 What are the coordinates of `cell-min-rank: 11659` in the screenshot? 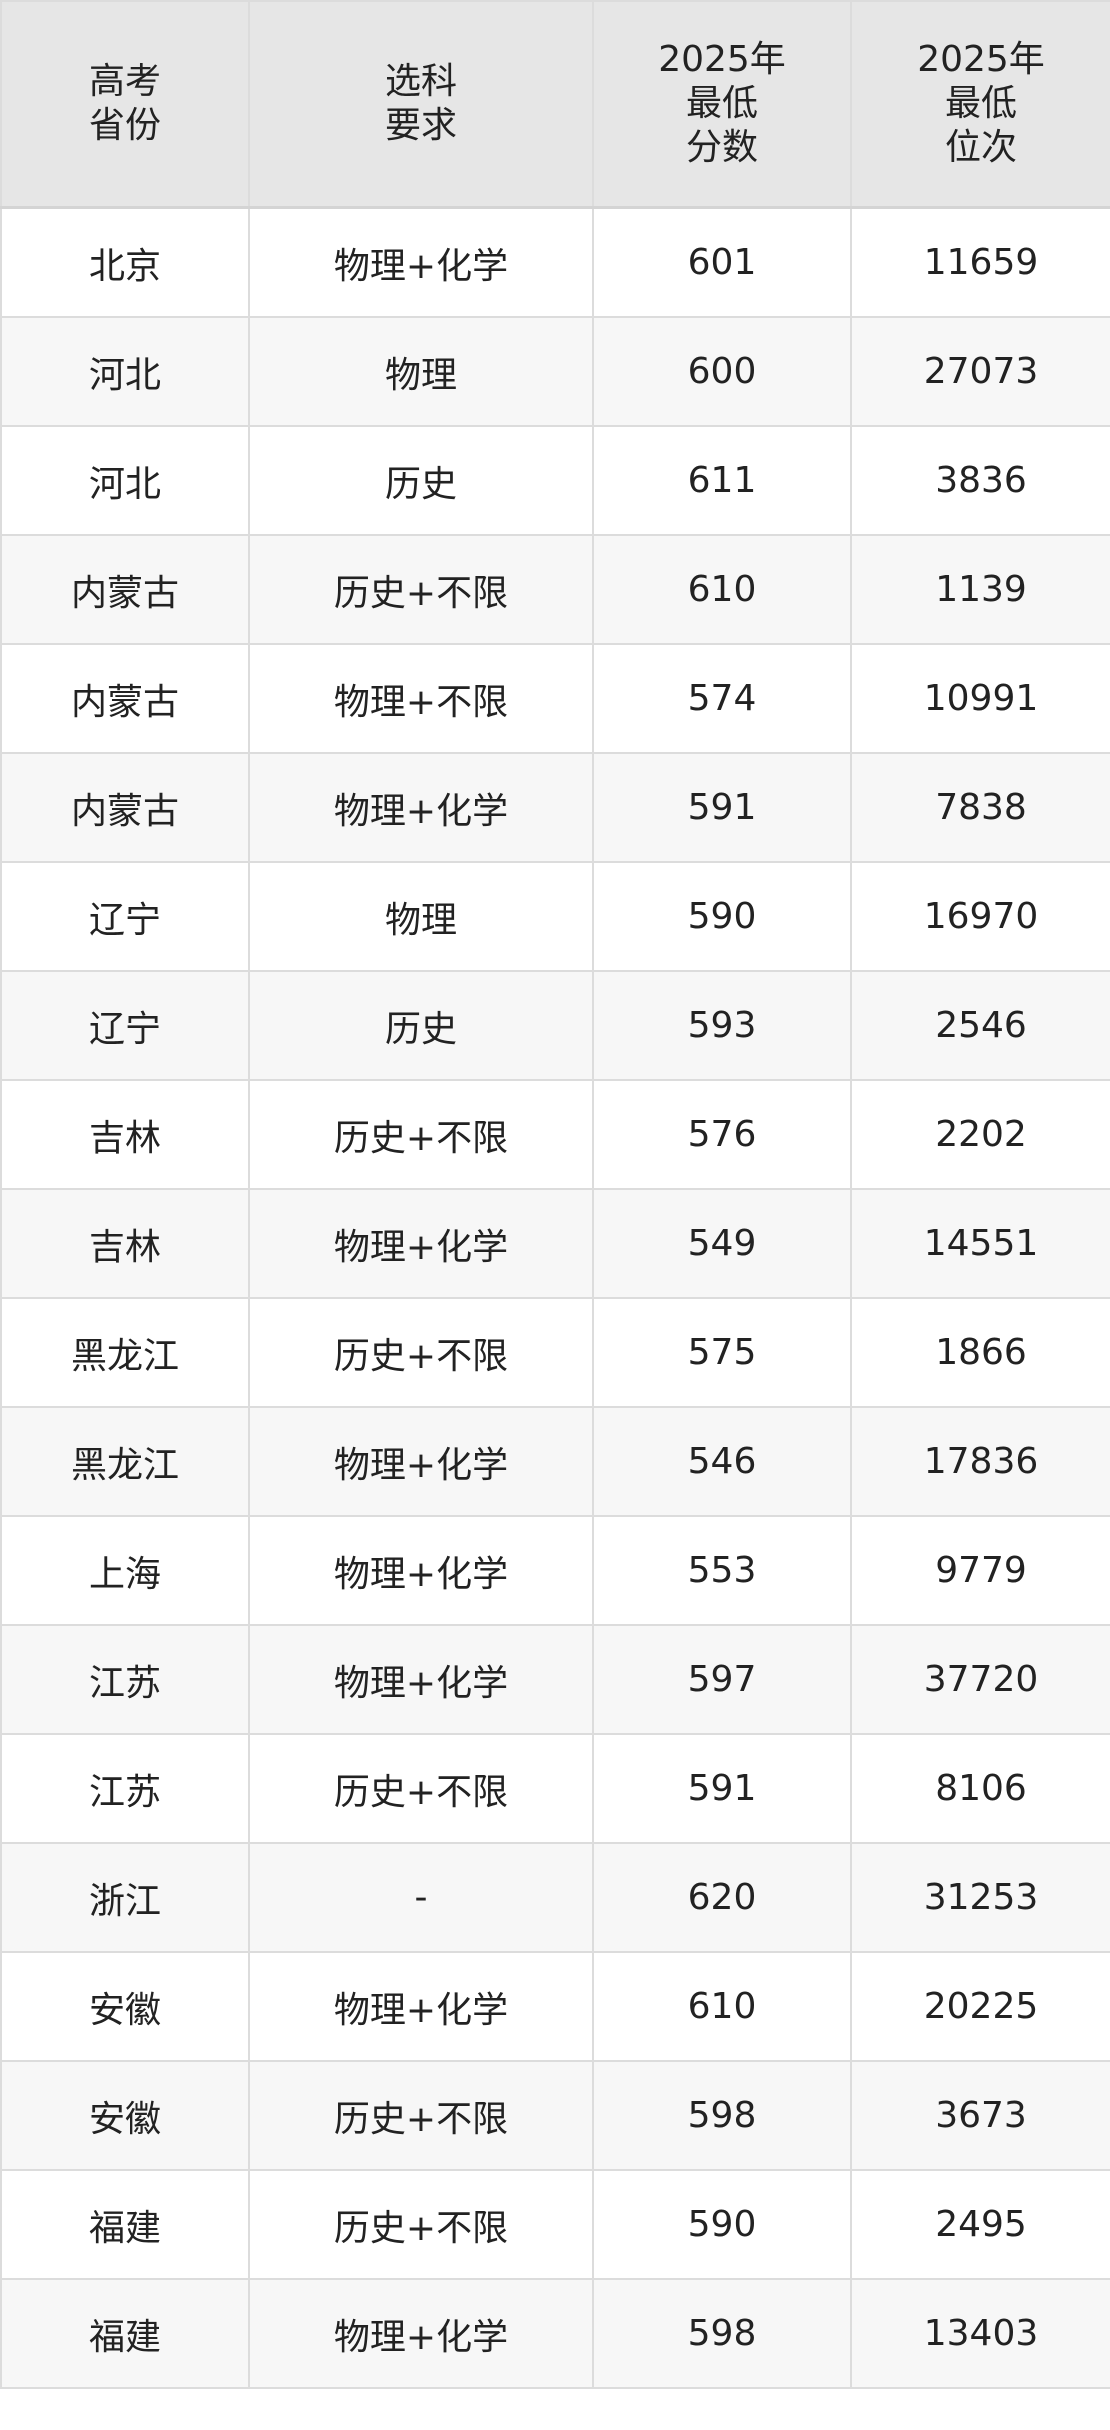 It's located at (980, 262).